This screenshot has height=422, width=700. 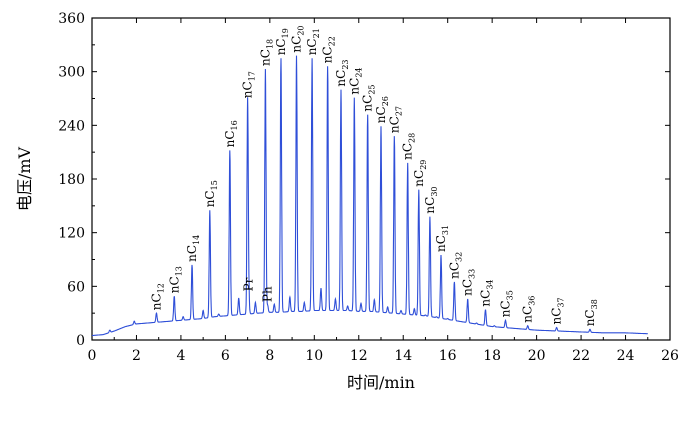 I want to click on peak-label: nC22, so click(x=329, y=49).